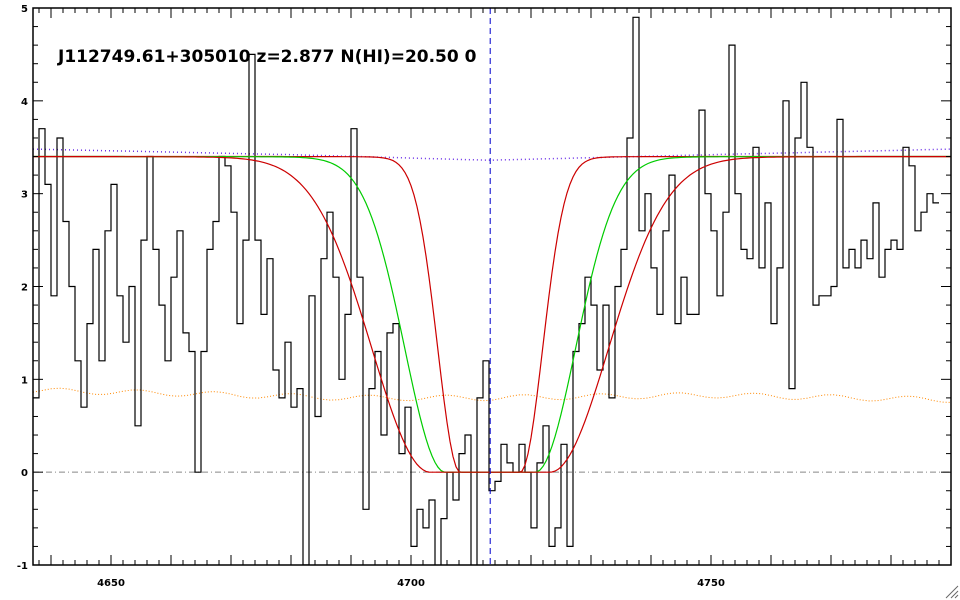  I want to click on y-tick-label: -1, so click(22, 566).